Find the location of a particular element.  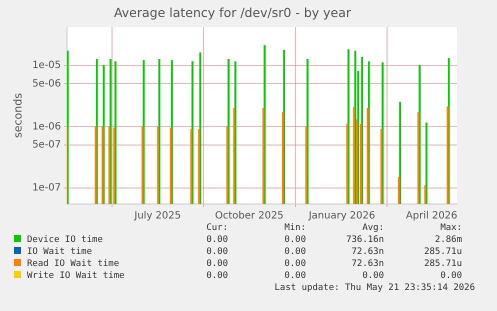

x-tick-label: April 2026 is located at coordinates (432, 216).